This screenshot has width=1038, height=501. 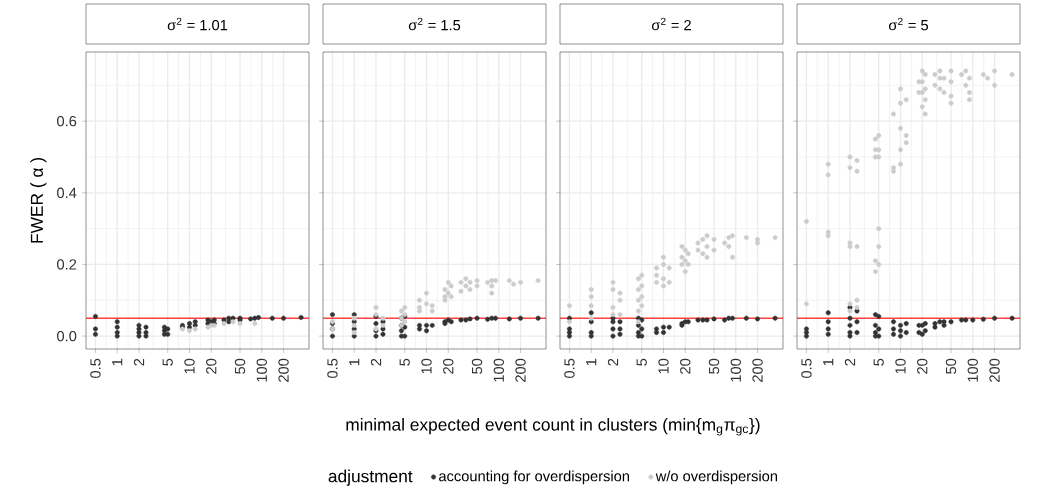 What do you see at coordinates (671, 24) in the screenshot?
I see `chart-title: σ$^{2}$ = 2` at bounding box center [671, 24].